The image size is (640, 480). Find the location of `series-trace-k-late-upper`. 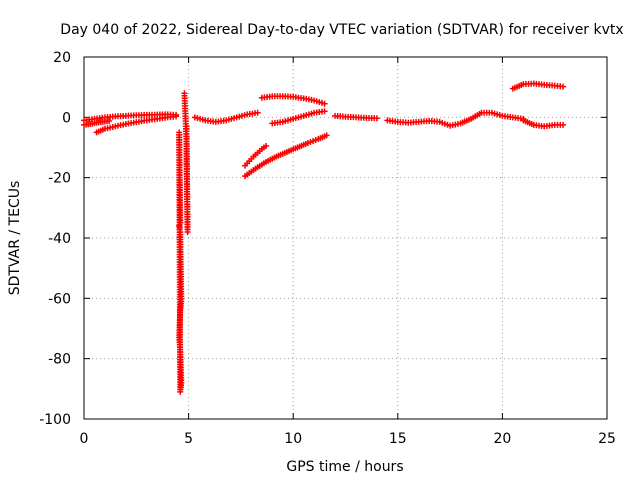

series-trace-k-late-upper is located at coordinates (538, 86).